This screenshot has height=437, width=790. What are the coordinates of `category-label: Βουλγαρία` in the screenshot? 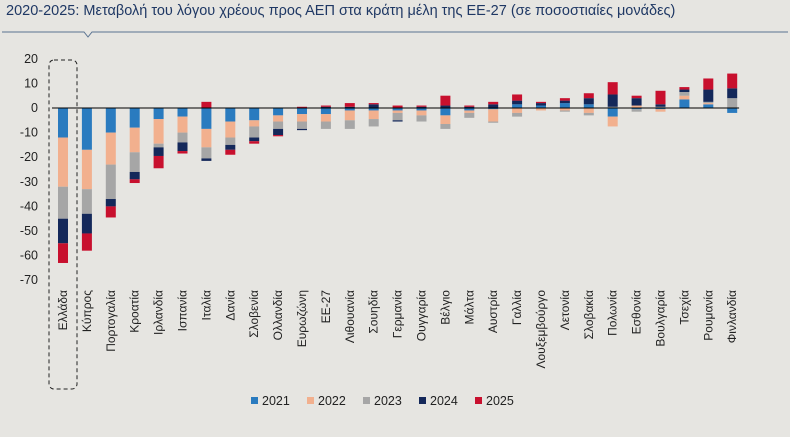 It's located at (661, 318).